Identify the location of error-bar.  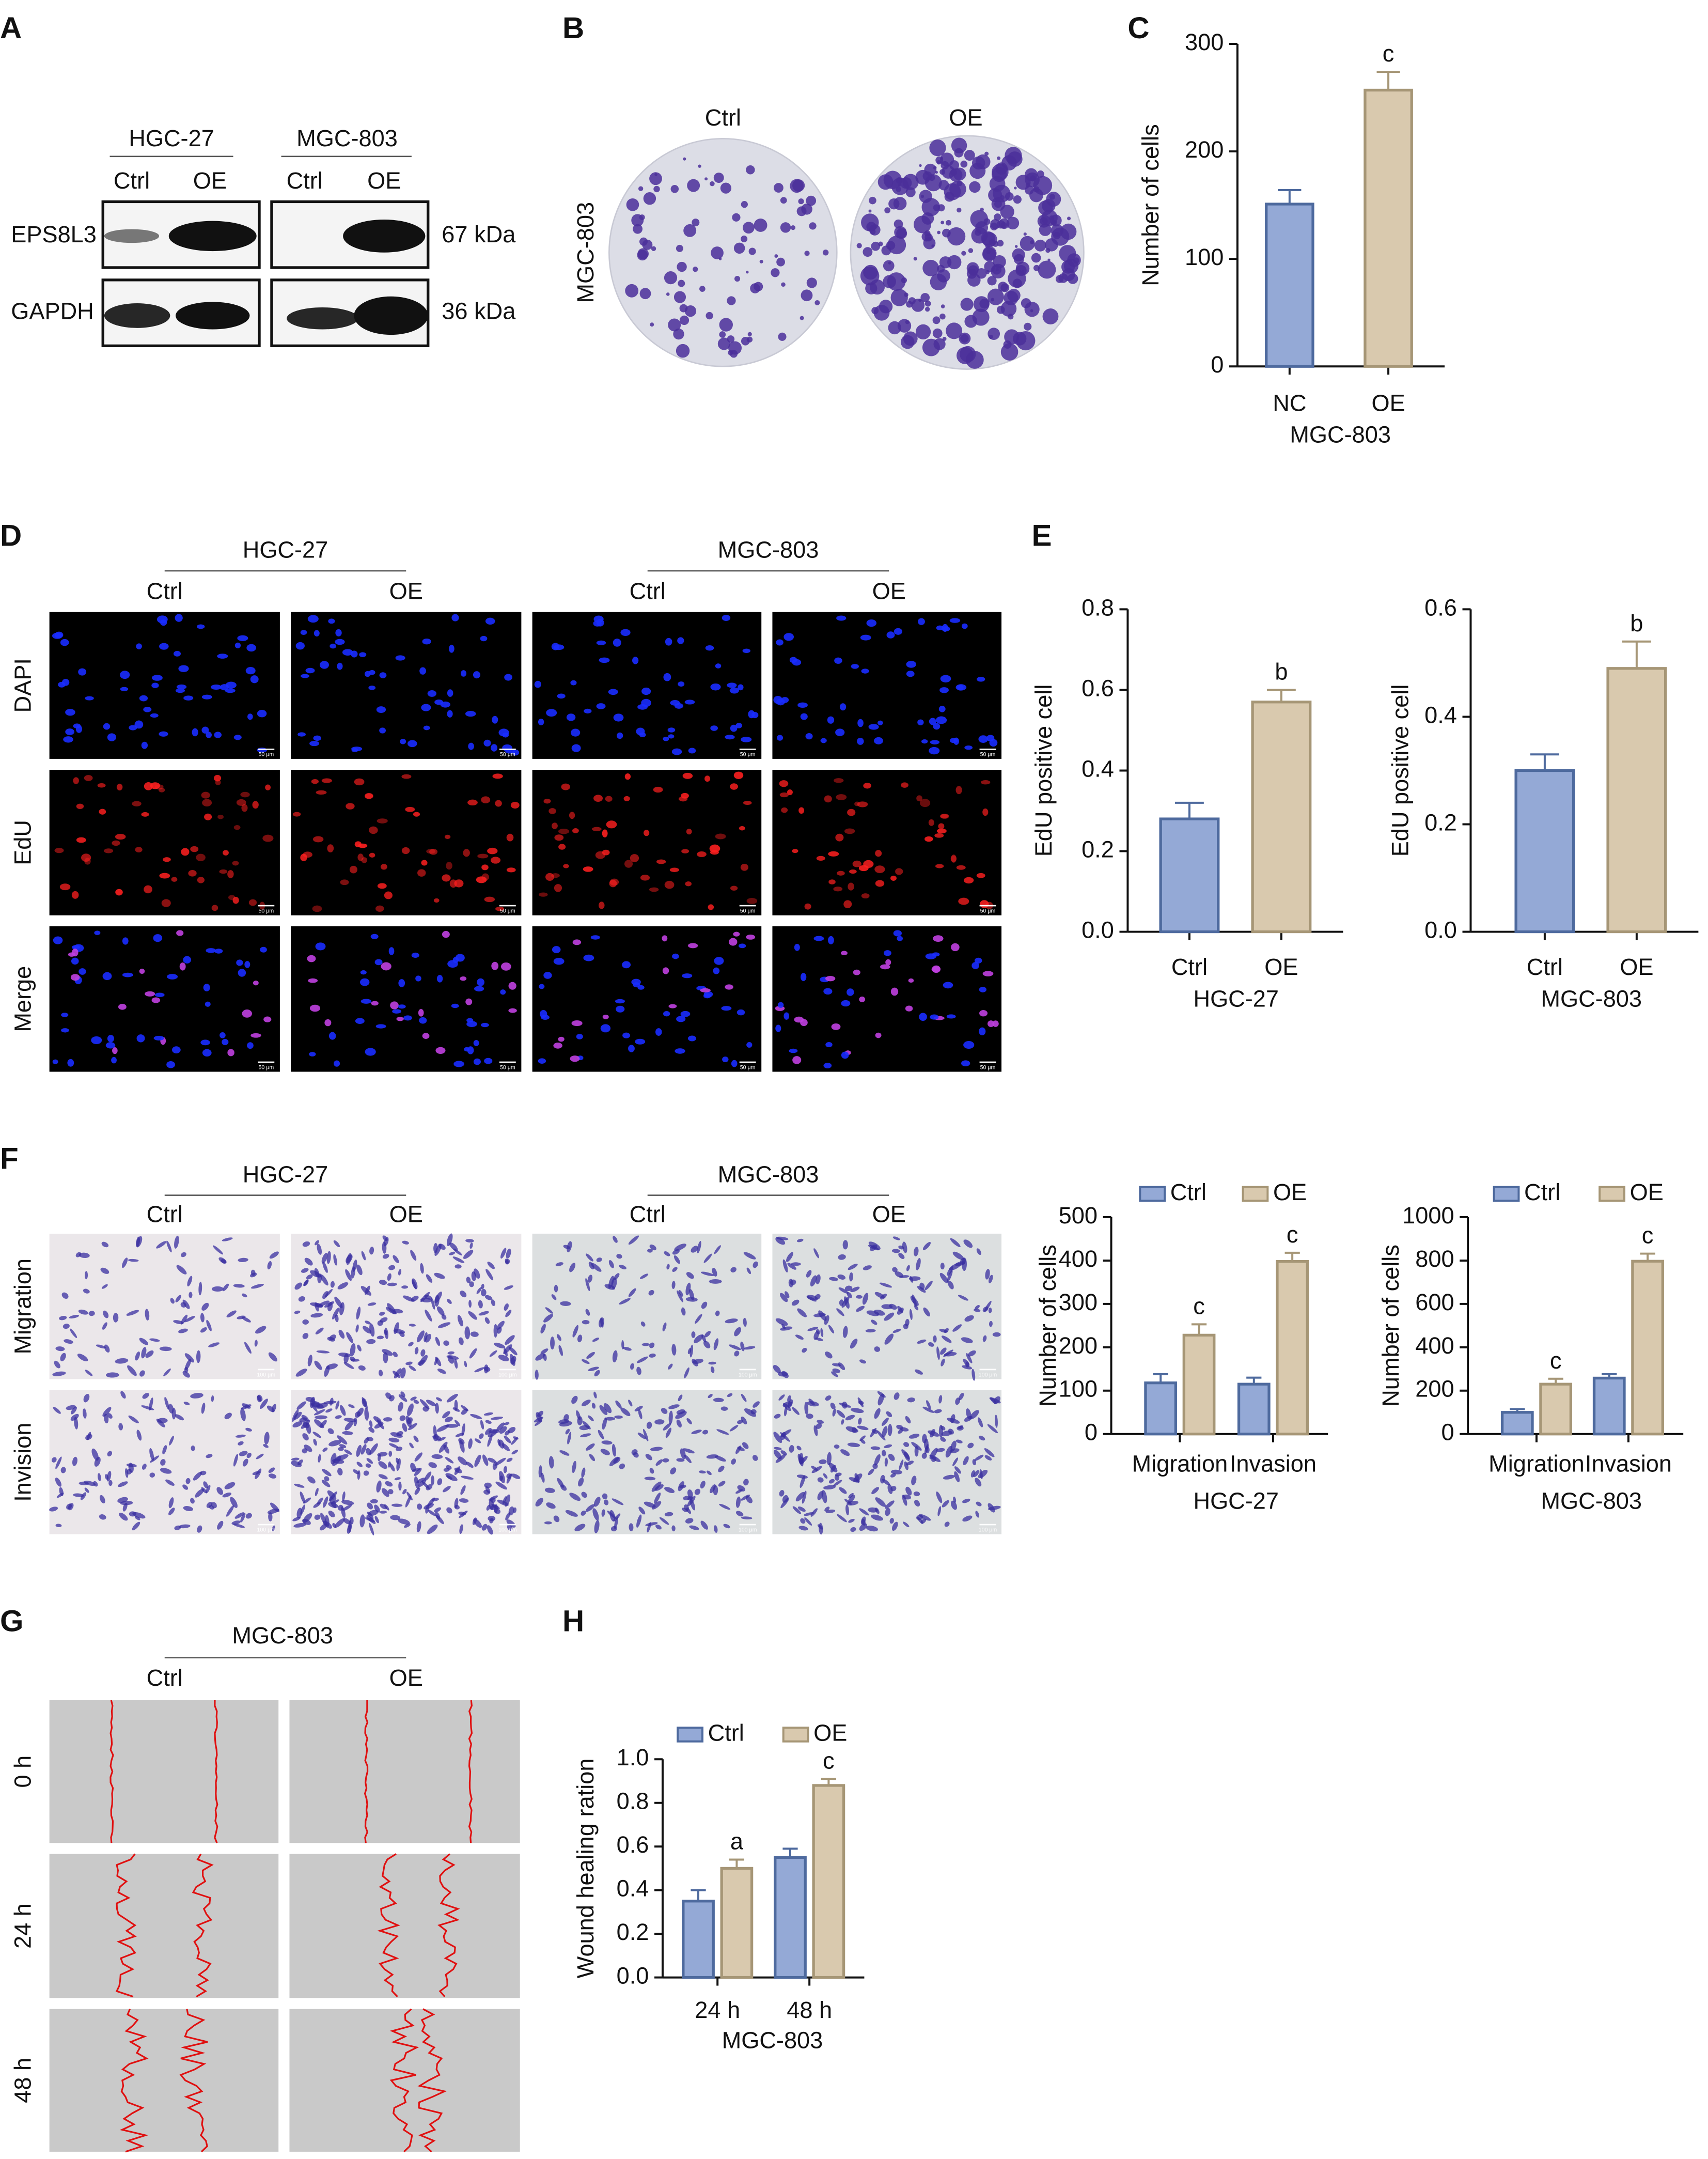
(1388, 80).